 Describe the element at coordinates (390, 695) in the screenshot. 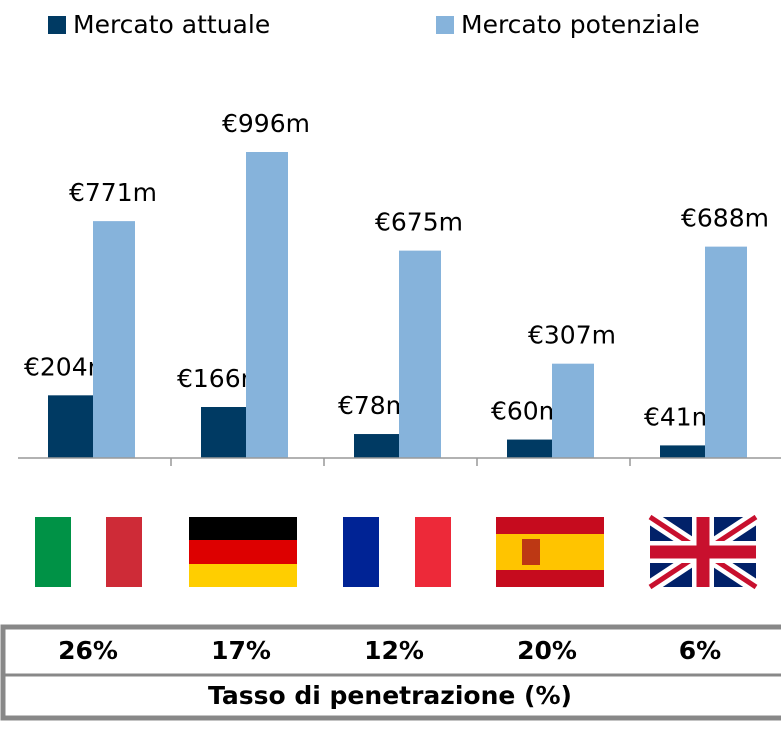

I see `table-title: Tasso di penetrazione (%)` at that location.